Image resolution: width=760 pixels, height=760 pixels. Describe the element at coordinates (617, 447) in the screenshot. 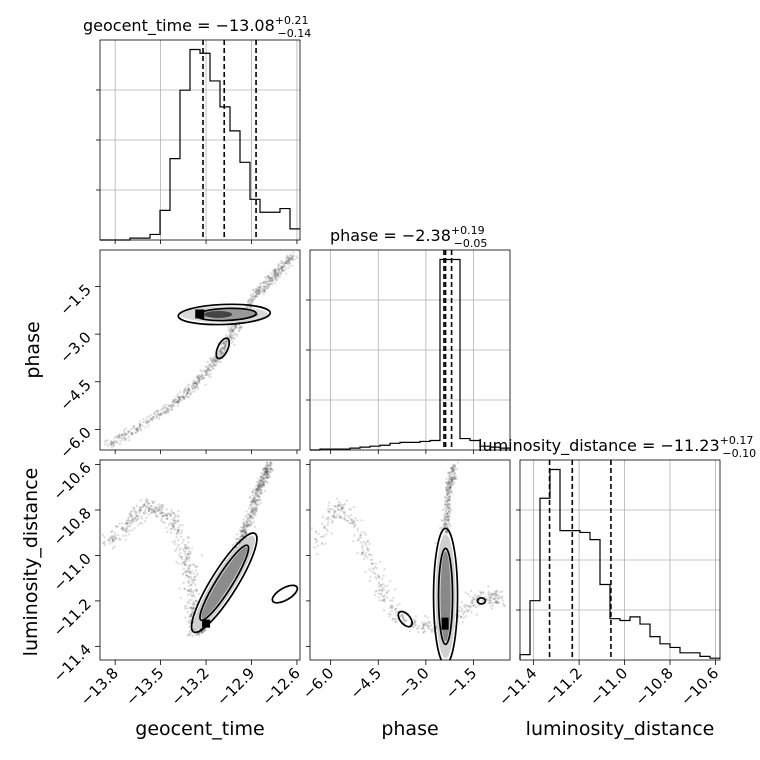

I see `title-luminosity-distance: luminosity_distance = −11.23+0.17 −0.10` at that location.